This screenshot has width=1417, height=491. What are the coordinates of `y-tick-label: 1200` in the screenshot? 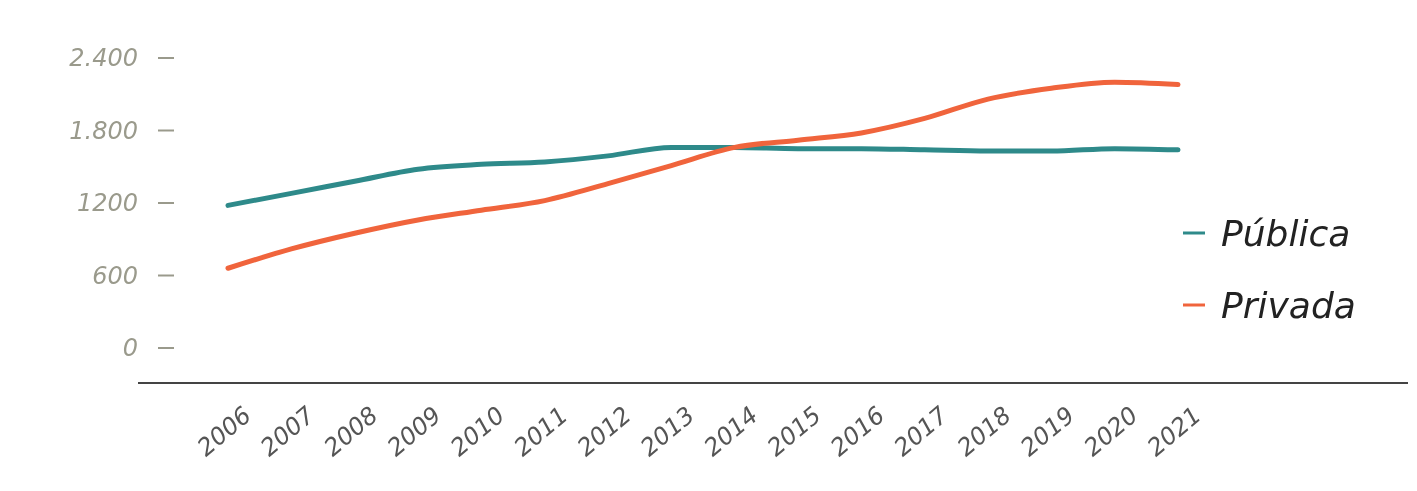 It's located at (107, 203).